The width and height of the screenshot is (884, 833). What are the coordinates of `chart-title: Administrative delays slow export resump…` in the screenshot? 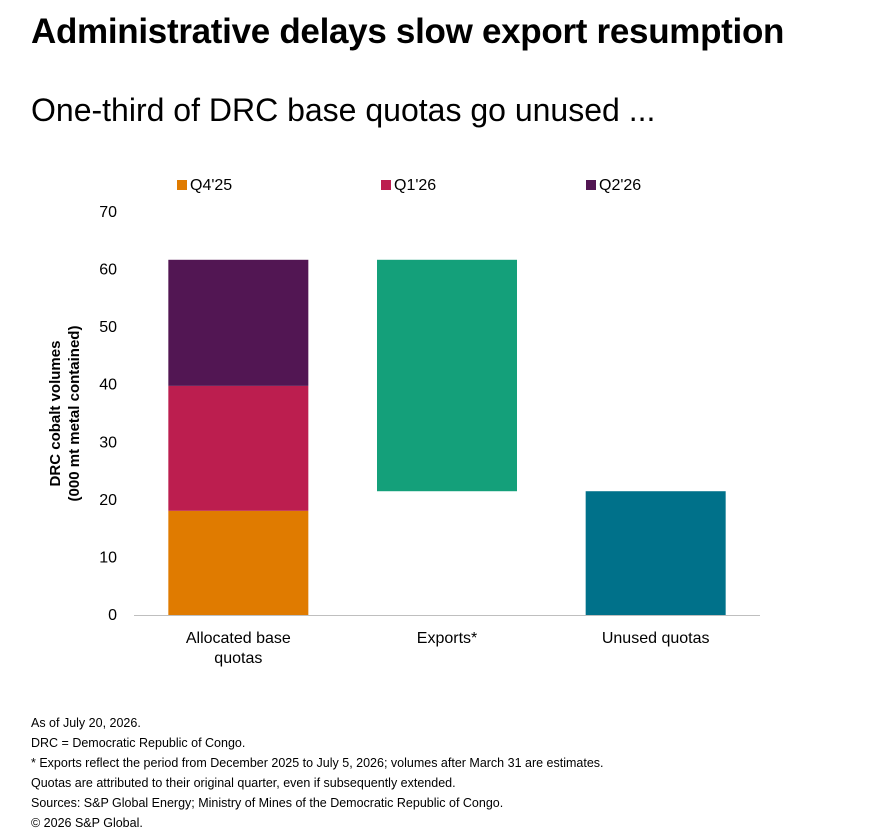 It's located at (408, 31).